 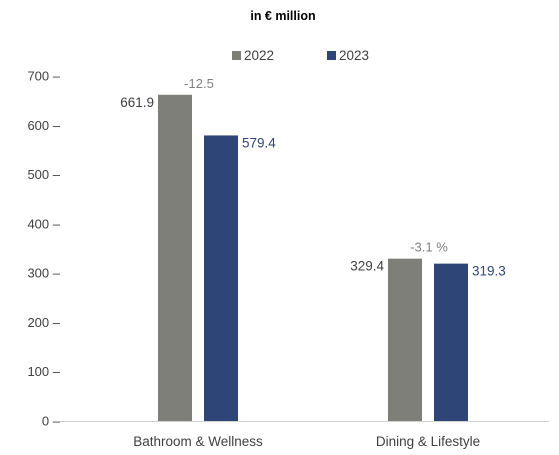 I want to click on y-tick-label: 400 –, so click(x=43, y=223).